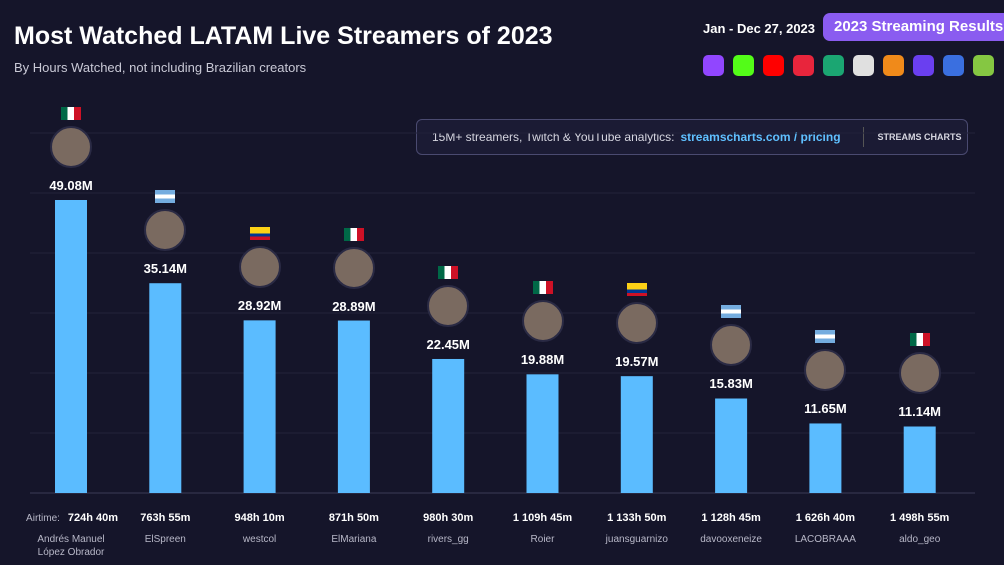 The width and height of the screenshot is (1004, 565). Describe the element at coordinates (71, 546) in the screenshot. I see `streamer-name: Andrés Manuel López Obrador` at that location.